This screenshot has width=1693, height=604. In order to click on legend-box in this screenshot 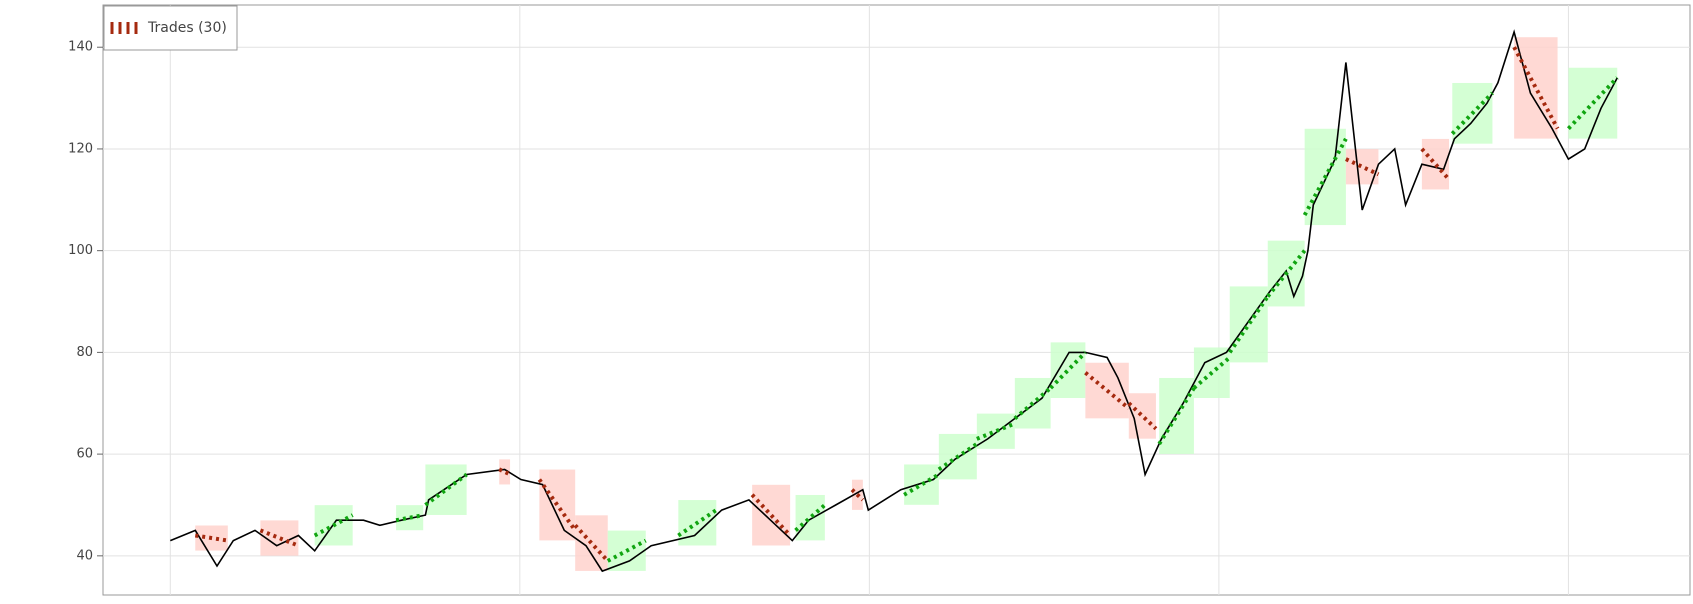, I will do `click(170, 28)`.